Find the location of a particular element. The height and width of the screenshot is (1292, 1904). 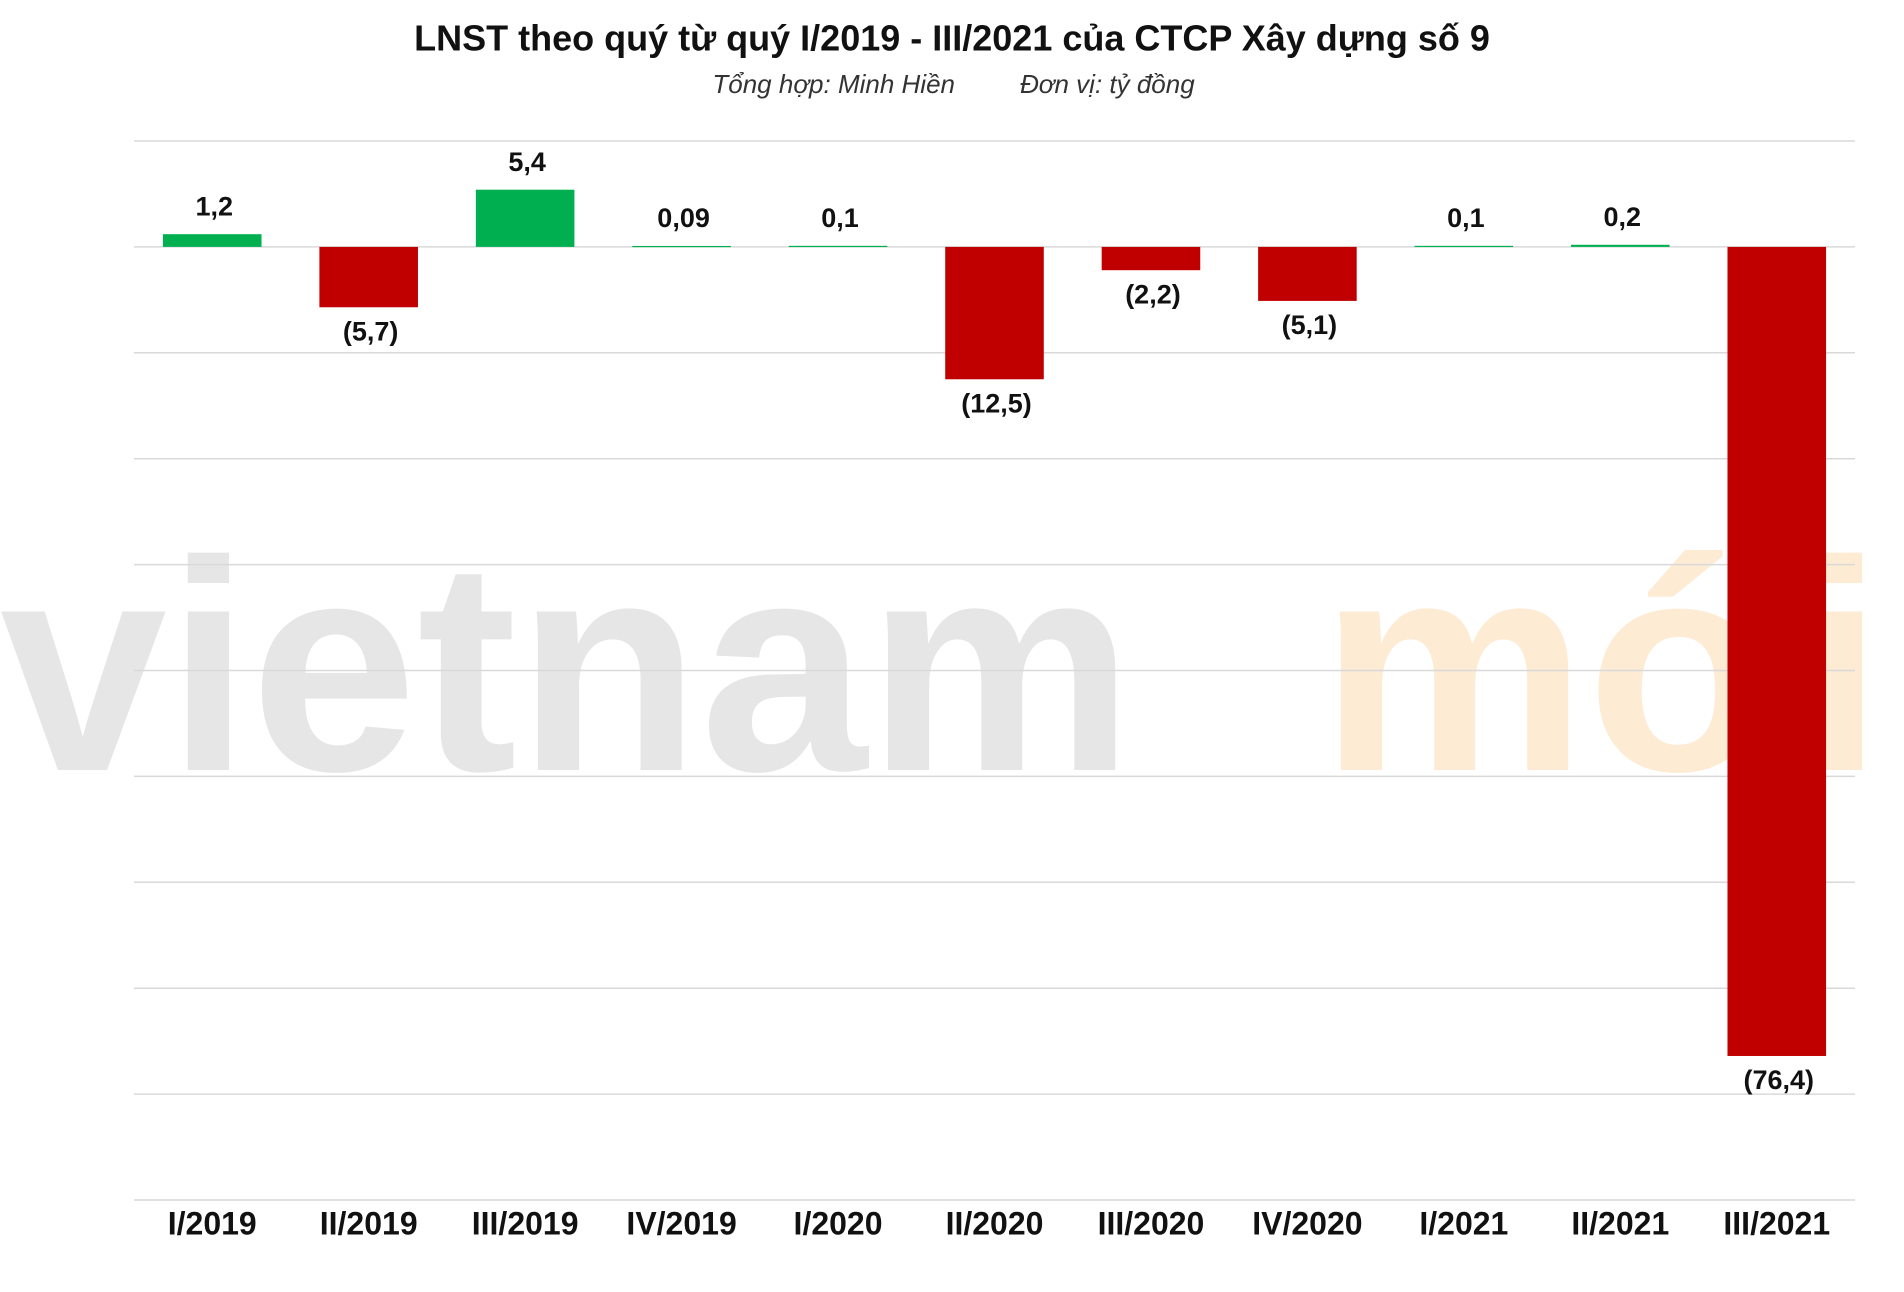

value-label: (5,7) is located at coordinates (371, 331).